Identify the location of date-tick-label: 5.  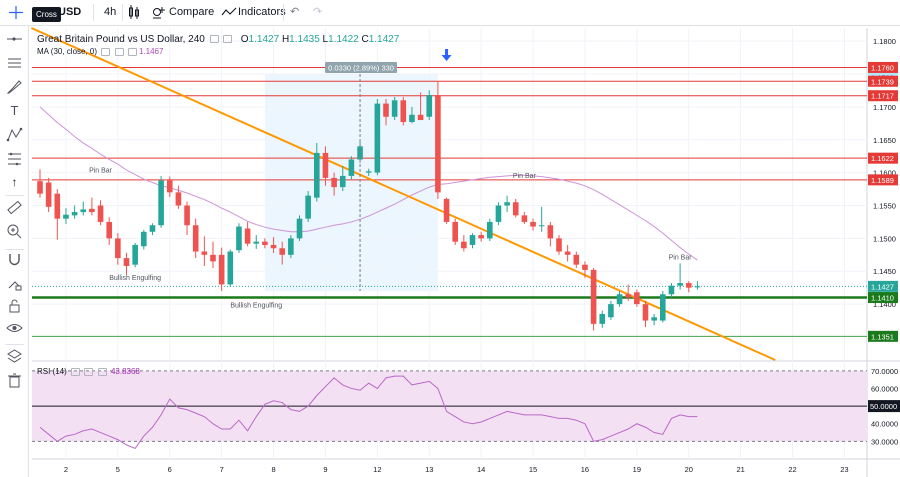
(118, 469).